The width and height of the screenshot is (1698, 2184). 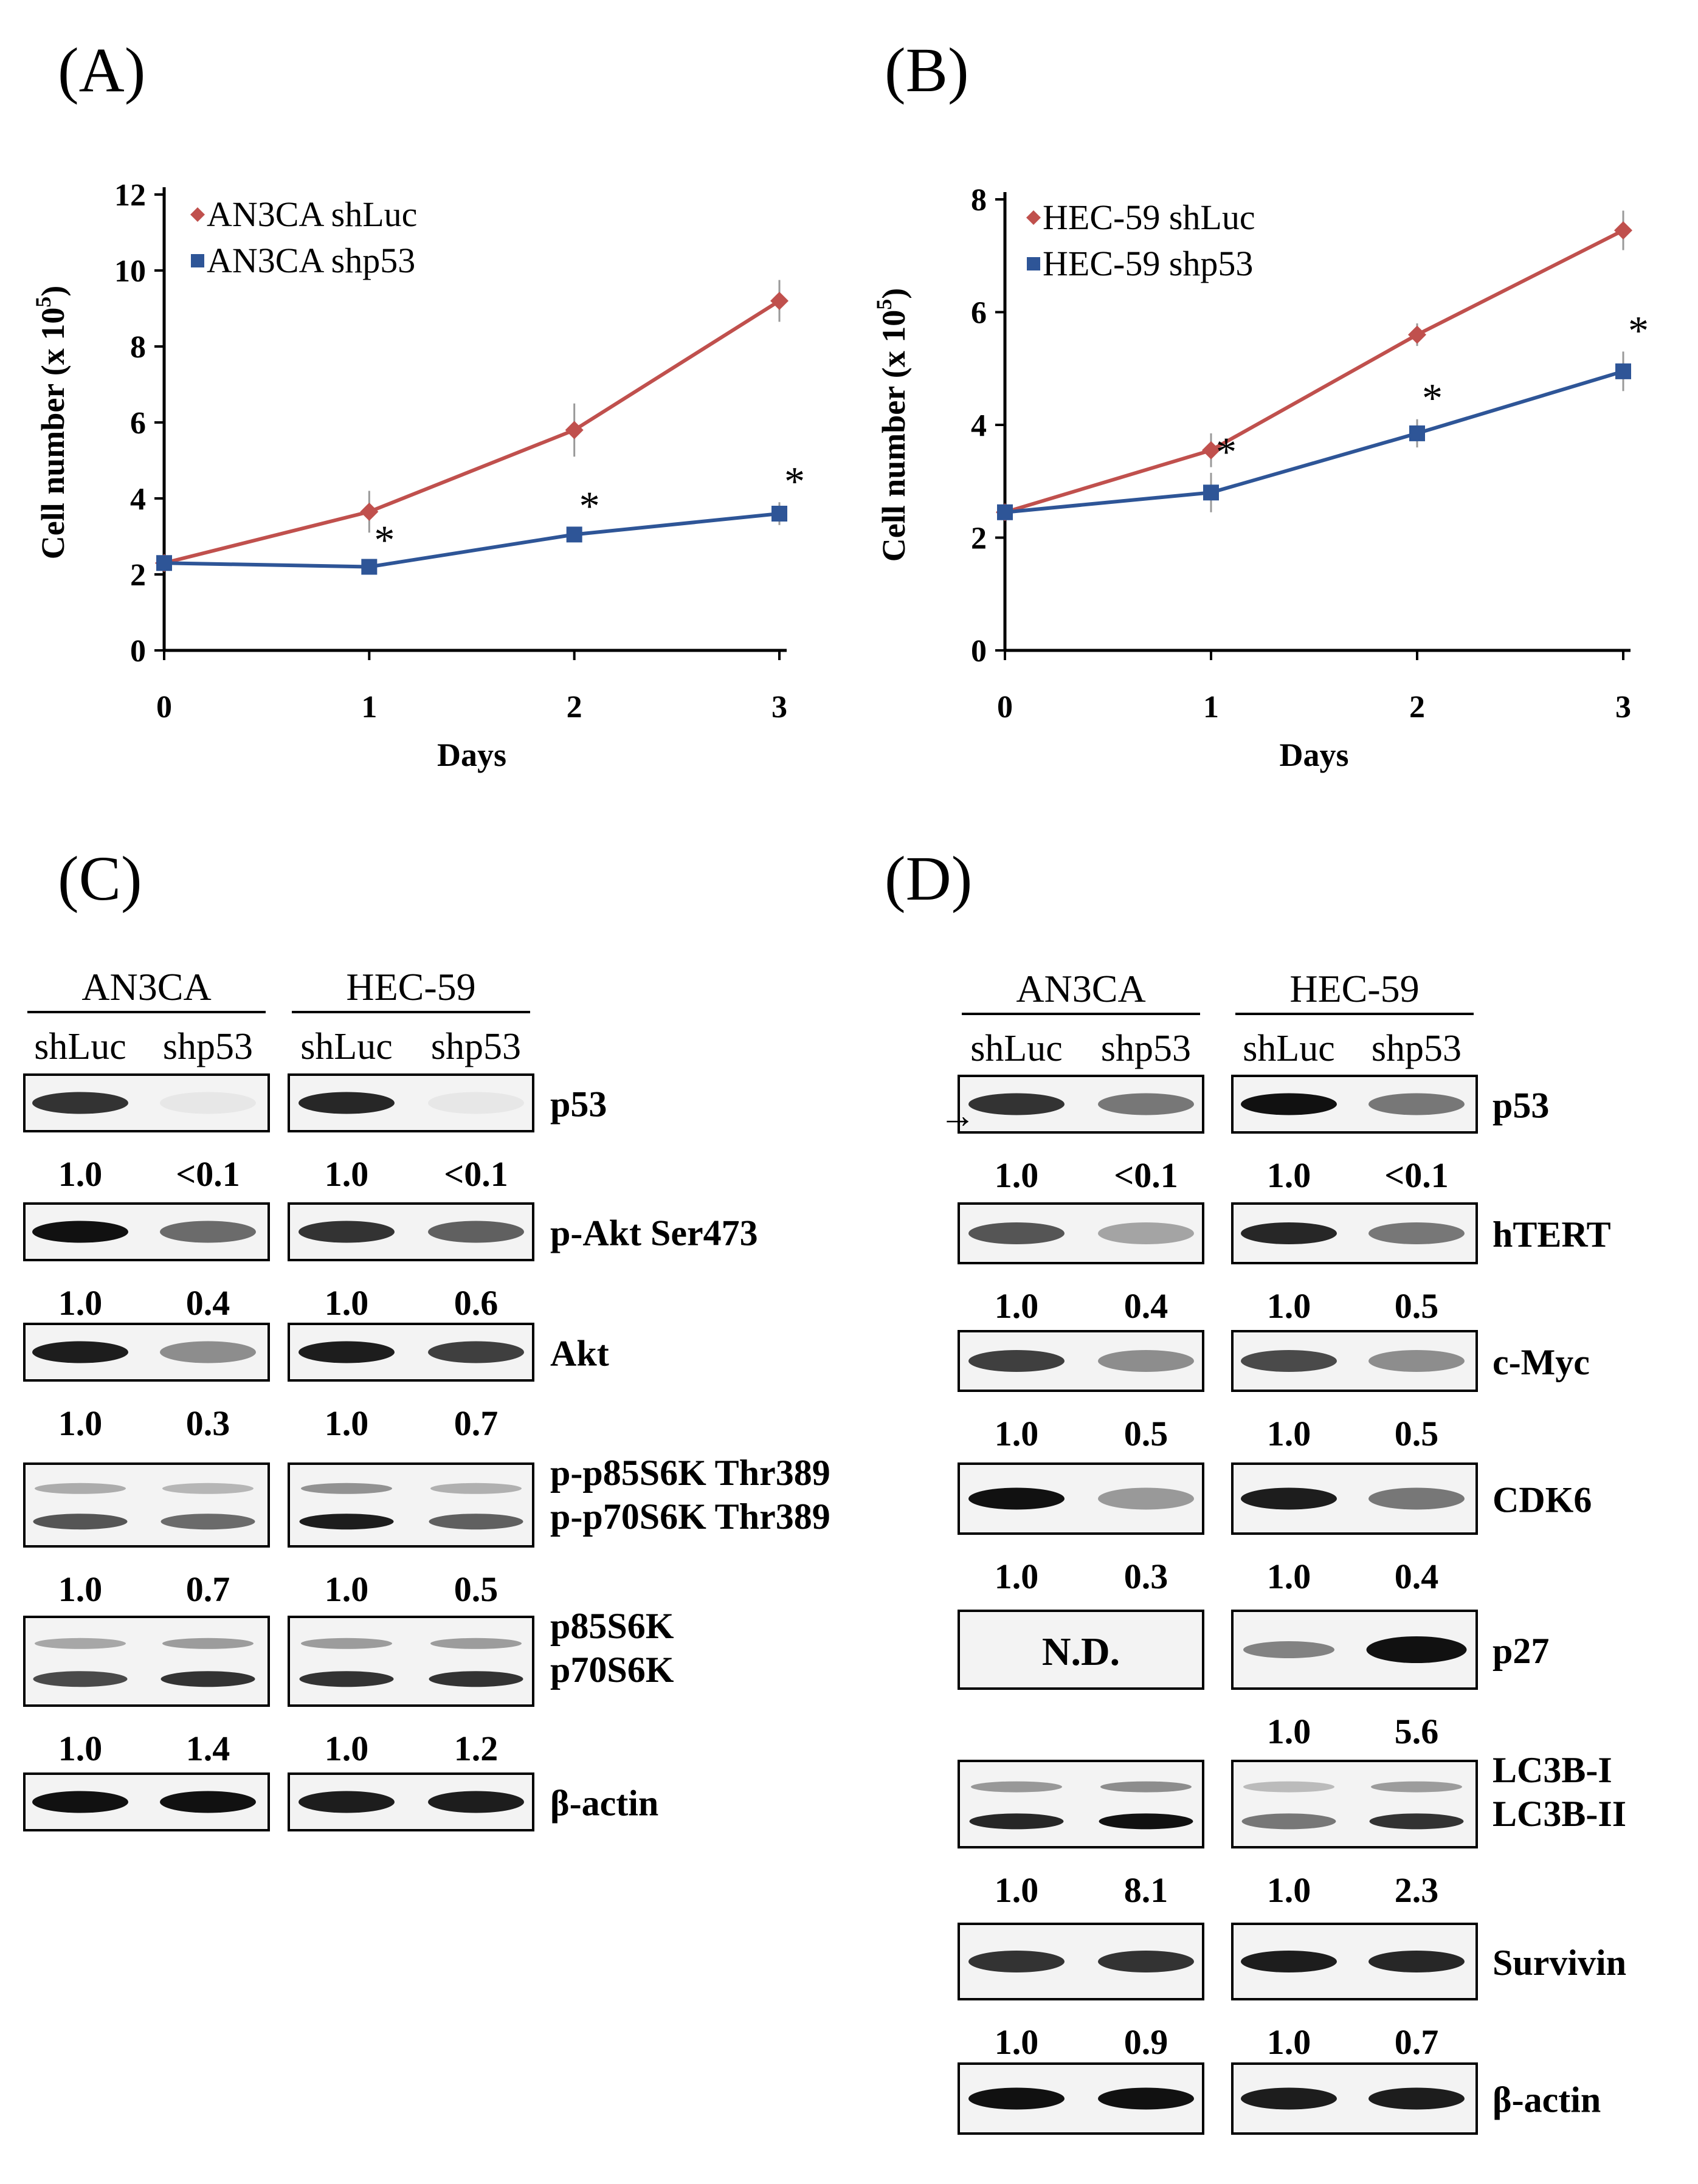 I want to click on y-tick-label: 4, so click(x=979, y=425).